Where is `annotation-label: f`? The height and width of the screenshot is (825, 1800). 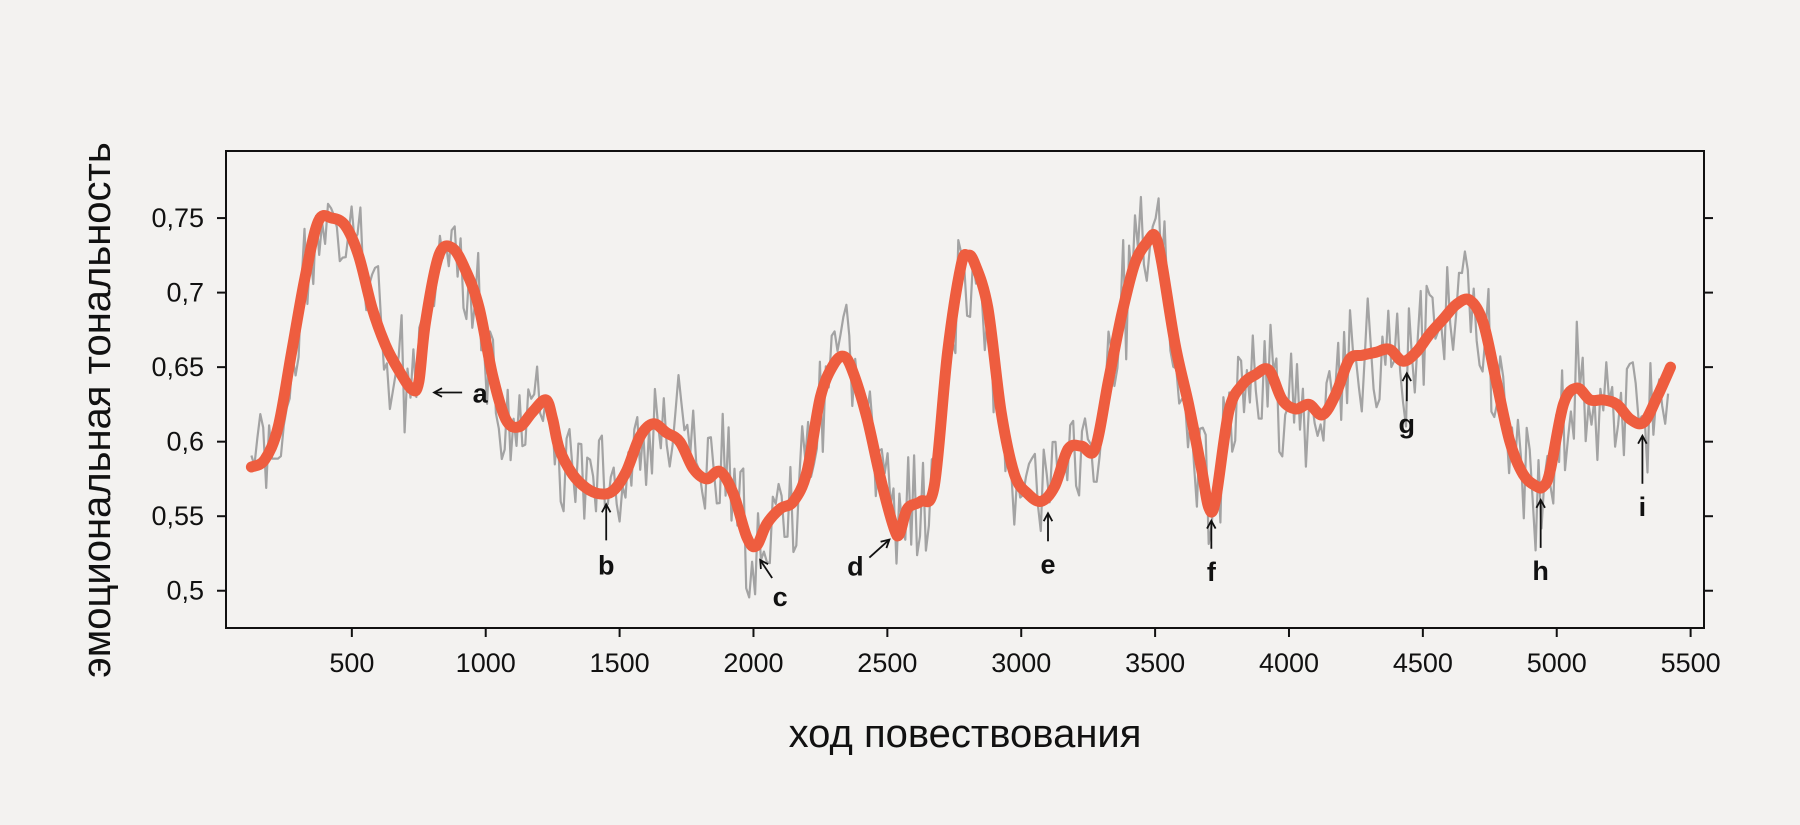
annotation-label: f is located at coordinates (1212, 572).